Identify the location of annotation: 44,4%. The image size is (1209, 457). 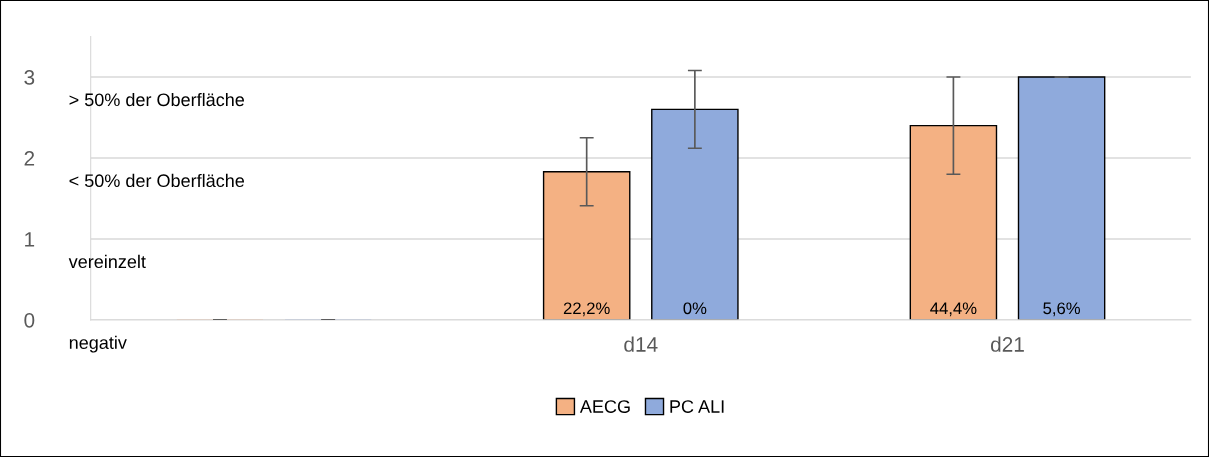
(953, 309).